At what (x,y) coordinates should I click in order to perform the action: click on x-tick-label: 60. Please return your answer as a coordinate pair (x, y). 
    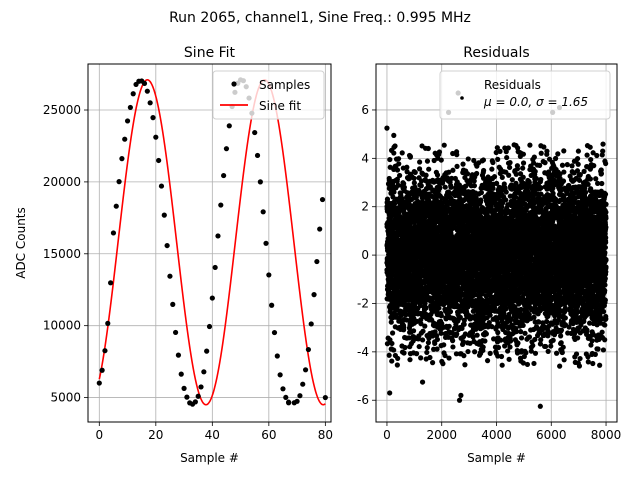
    Looking at the image, I should click on (268, 435).